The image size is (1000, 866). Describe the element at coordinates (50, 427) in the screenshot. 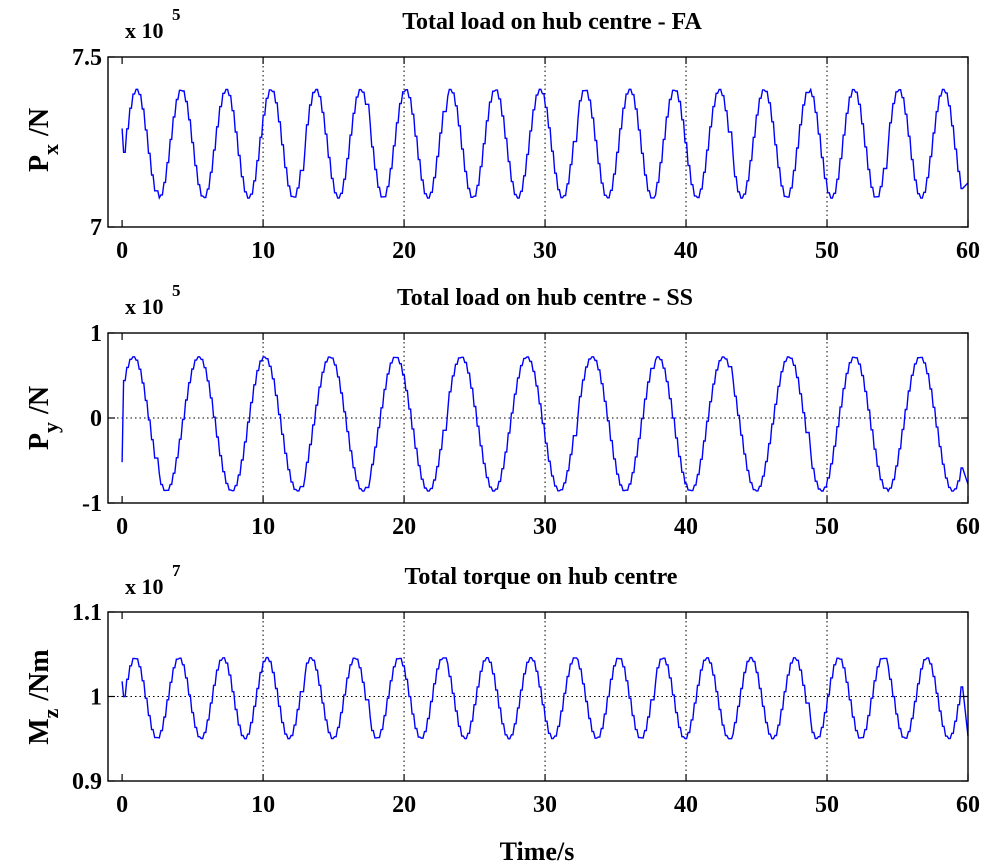

I see `ylabel-subscript: y` at that location.